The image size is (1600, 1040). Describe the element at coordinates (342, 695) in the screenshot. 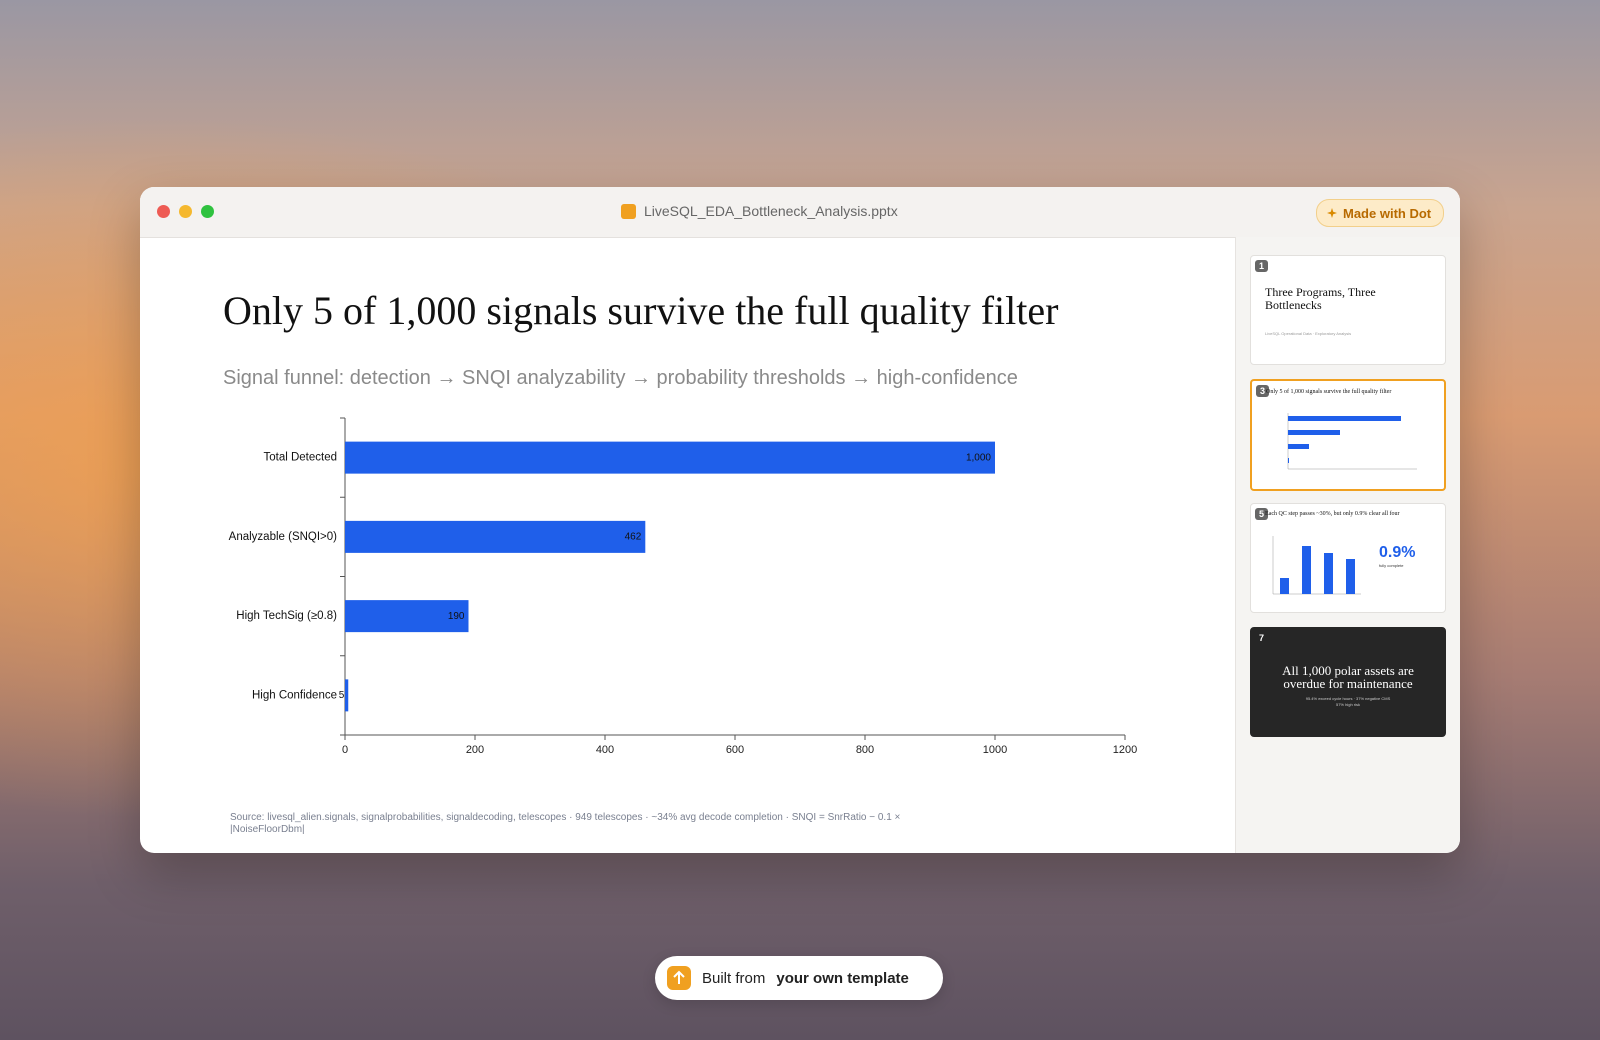

I see `value-label: 5` at that location.